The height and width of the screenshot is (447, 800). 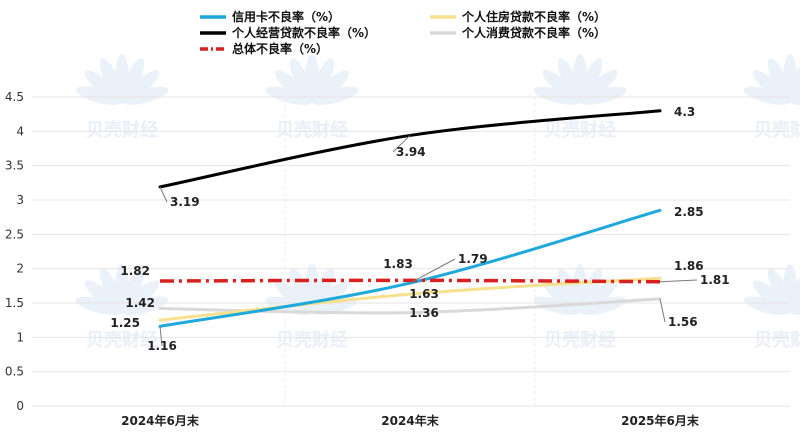 What do you see at coordinates (162, 346) in the screenshot?
I see `data-label: 1.16` at bounding box center [162, 346].